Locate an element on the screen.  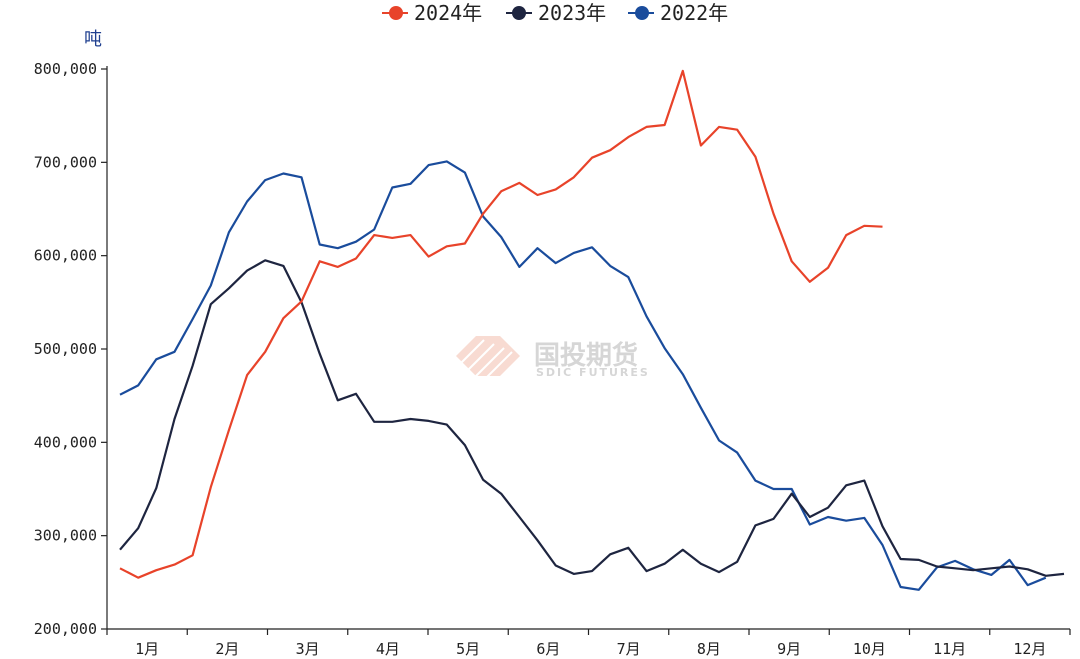
y-tick-label: 800,000 is located at coordinates (65, 69).